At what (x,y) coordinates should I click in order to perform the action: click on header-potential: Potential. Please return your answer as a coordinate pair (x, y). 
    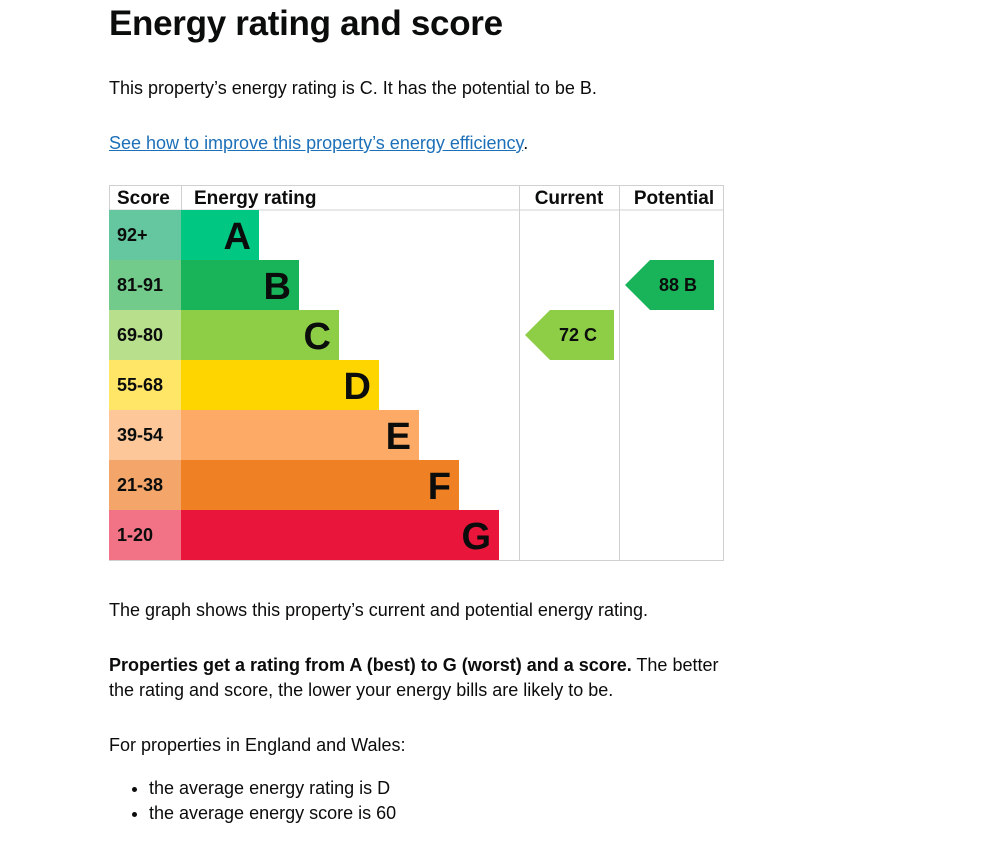
    Looking at the image, I should click on (674, 198).